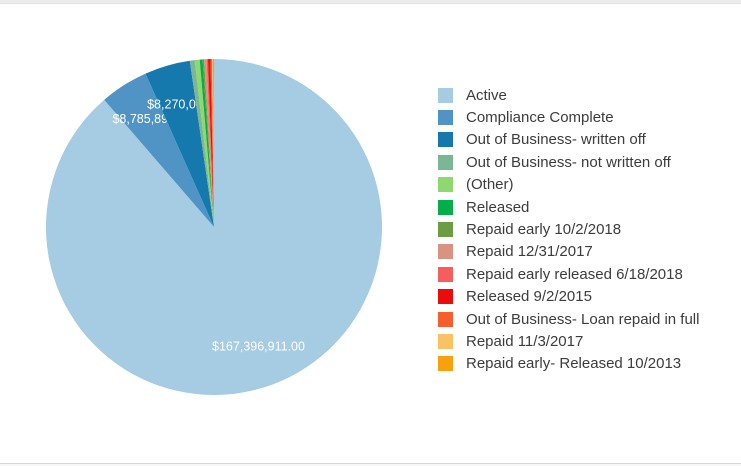 The height and width of the screenshot is (466, 741). What do you see at coordinates (498, 207) in the screenshot?
I see `legend-label: Released` at bounding box center [498, 207].